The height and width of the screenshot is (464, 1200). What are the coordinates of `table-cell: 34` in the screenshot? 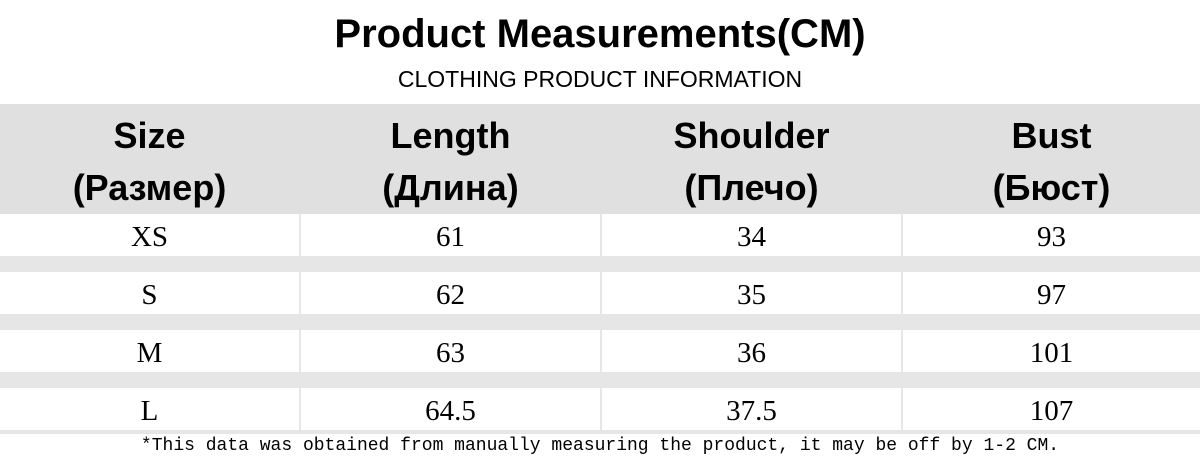 It's located at (751, 235).